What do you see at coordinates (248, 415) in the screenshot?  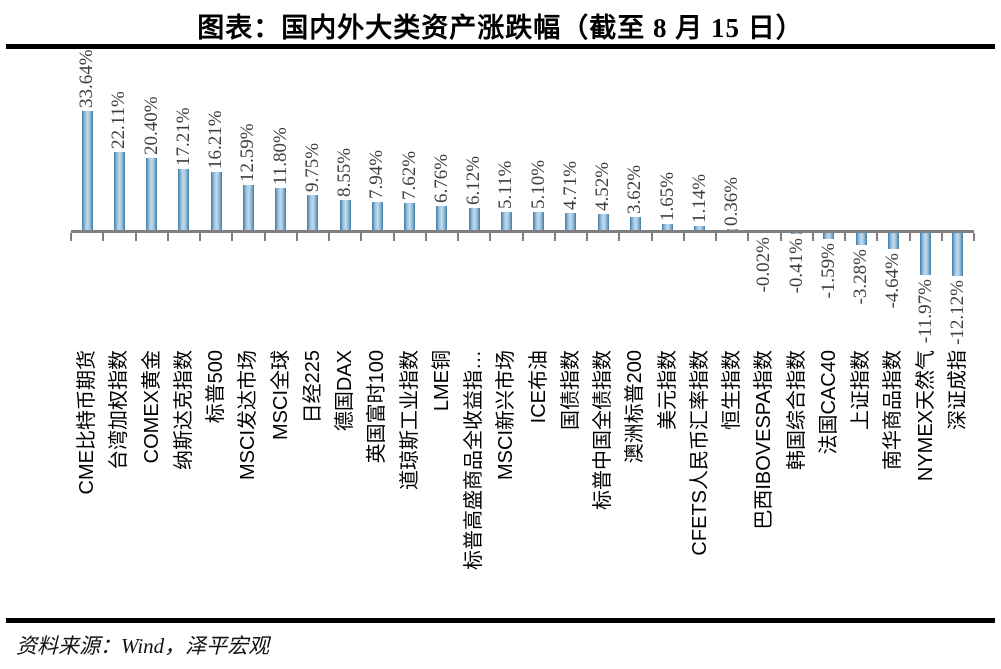 I see `category-label: MSCI发达市场` at bounding box center [248, 415].